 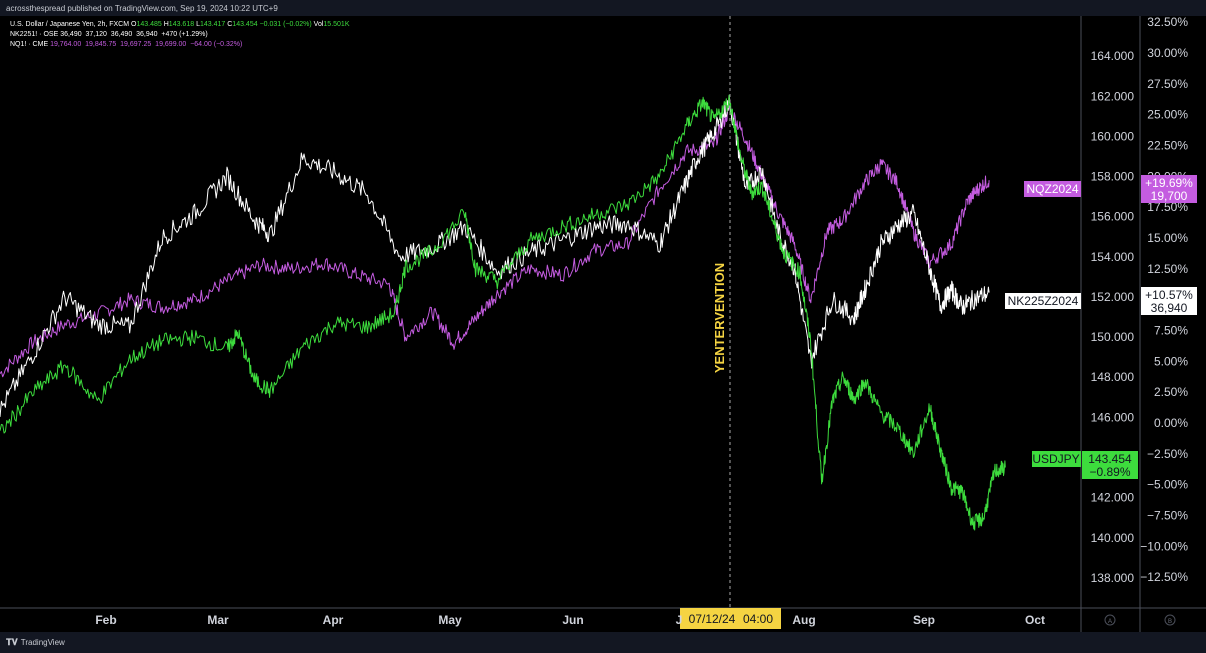 What do you see at coordinates (1113, 377) in the screenshot?
I see `price-tick-label: 148.000` at bounding box center [1113, 377].